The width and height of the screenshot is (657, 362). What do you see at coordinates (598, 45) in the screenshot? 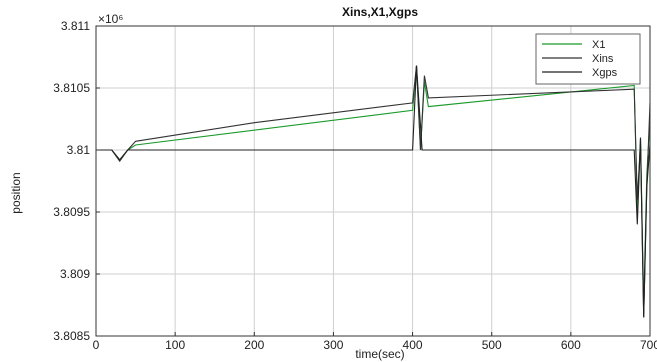
I see `legend-label-x1: X1` at bounding box center [598, 45].